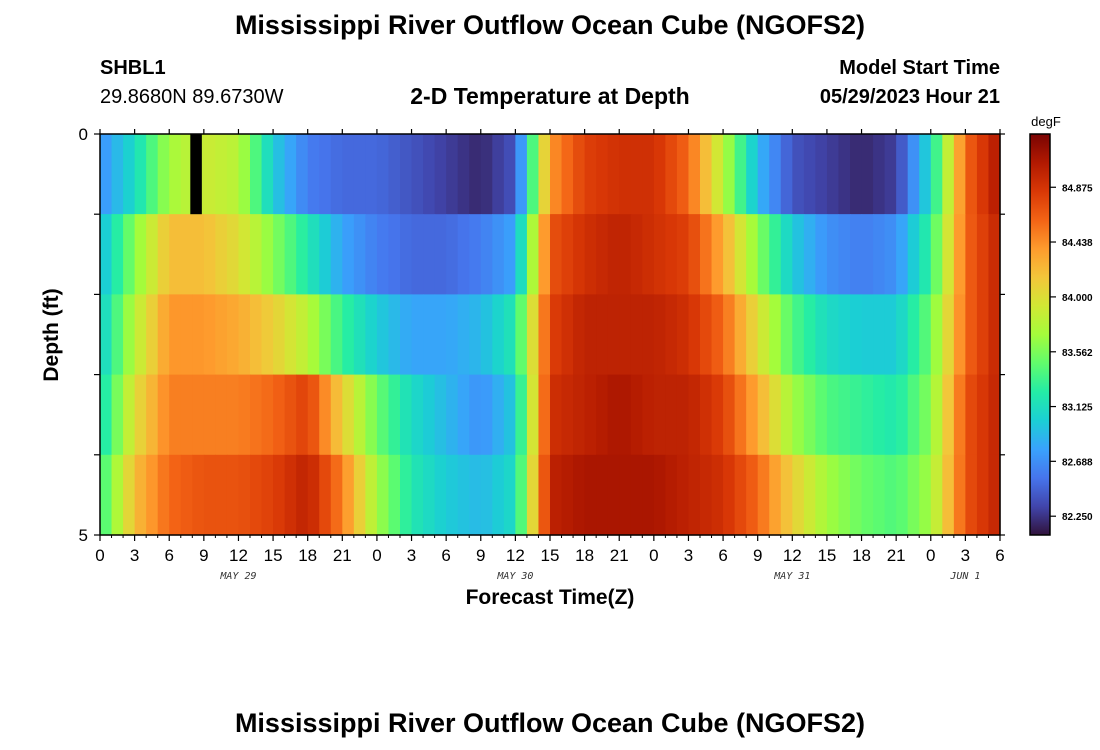 This screenshot has height=750, width=1100. Describe the element at coordinates (307, 555) in the screenshot. I see `x-tick-label: 18` at that location.